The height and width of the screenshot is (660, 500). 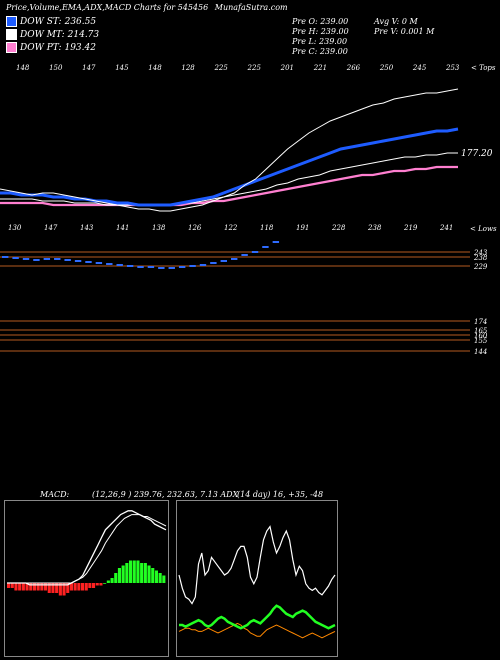 What do you see at coordinates (122, 68) in the screenshot?
I see `top-price-label: 145` at bounding box center [122, 68].